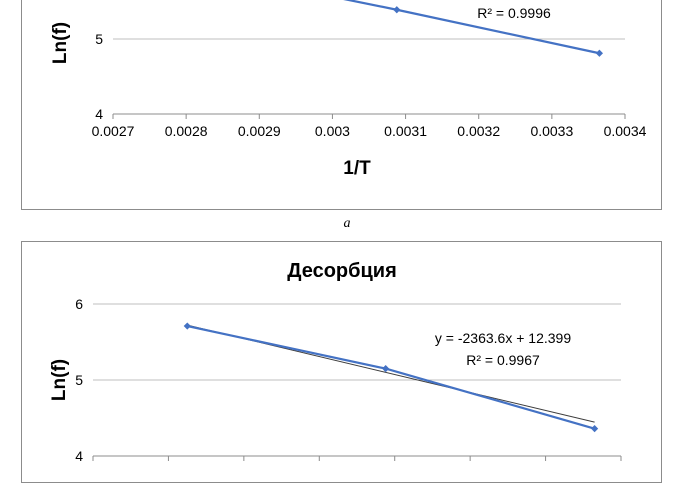 Image resolution: width=694 pixels, height=483 pixels. Describe the element at coordinates (259, 131) in the screenshot. I see `x-tick-label: 0.0029` at that location.